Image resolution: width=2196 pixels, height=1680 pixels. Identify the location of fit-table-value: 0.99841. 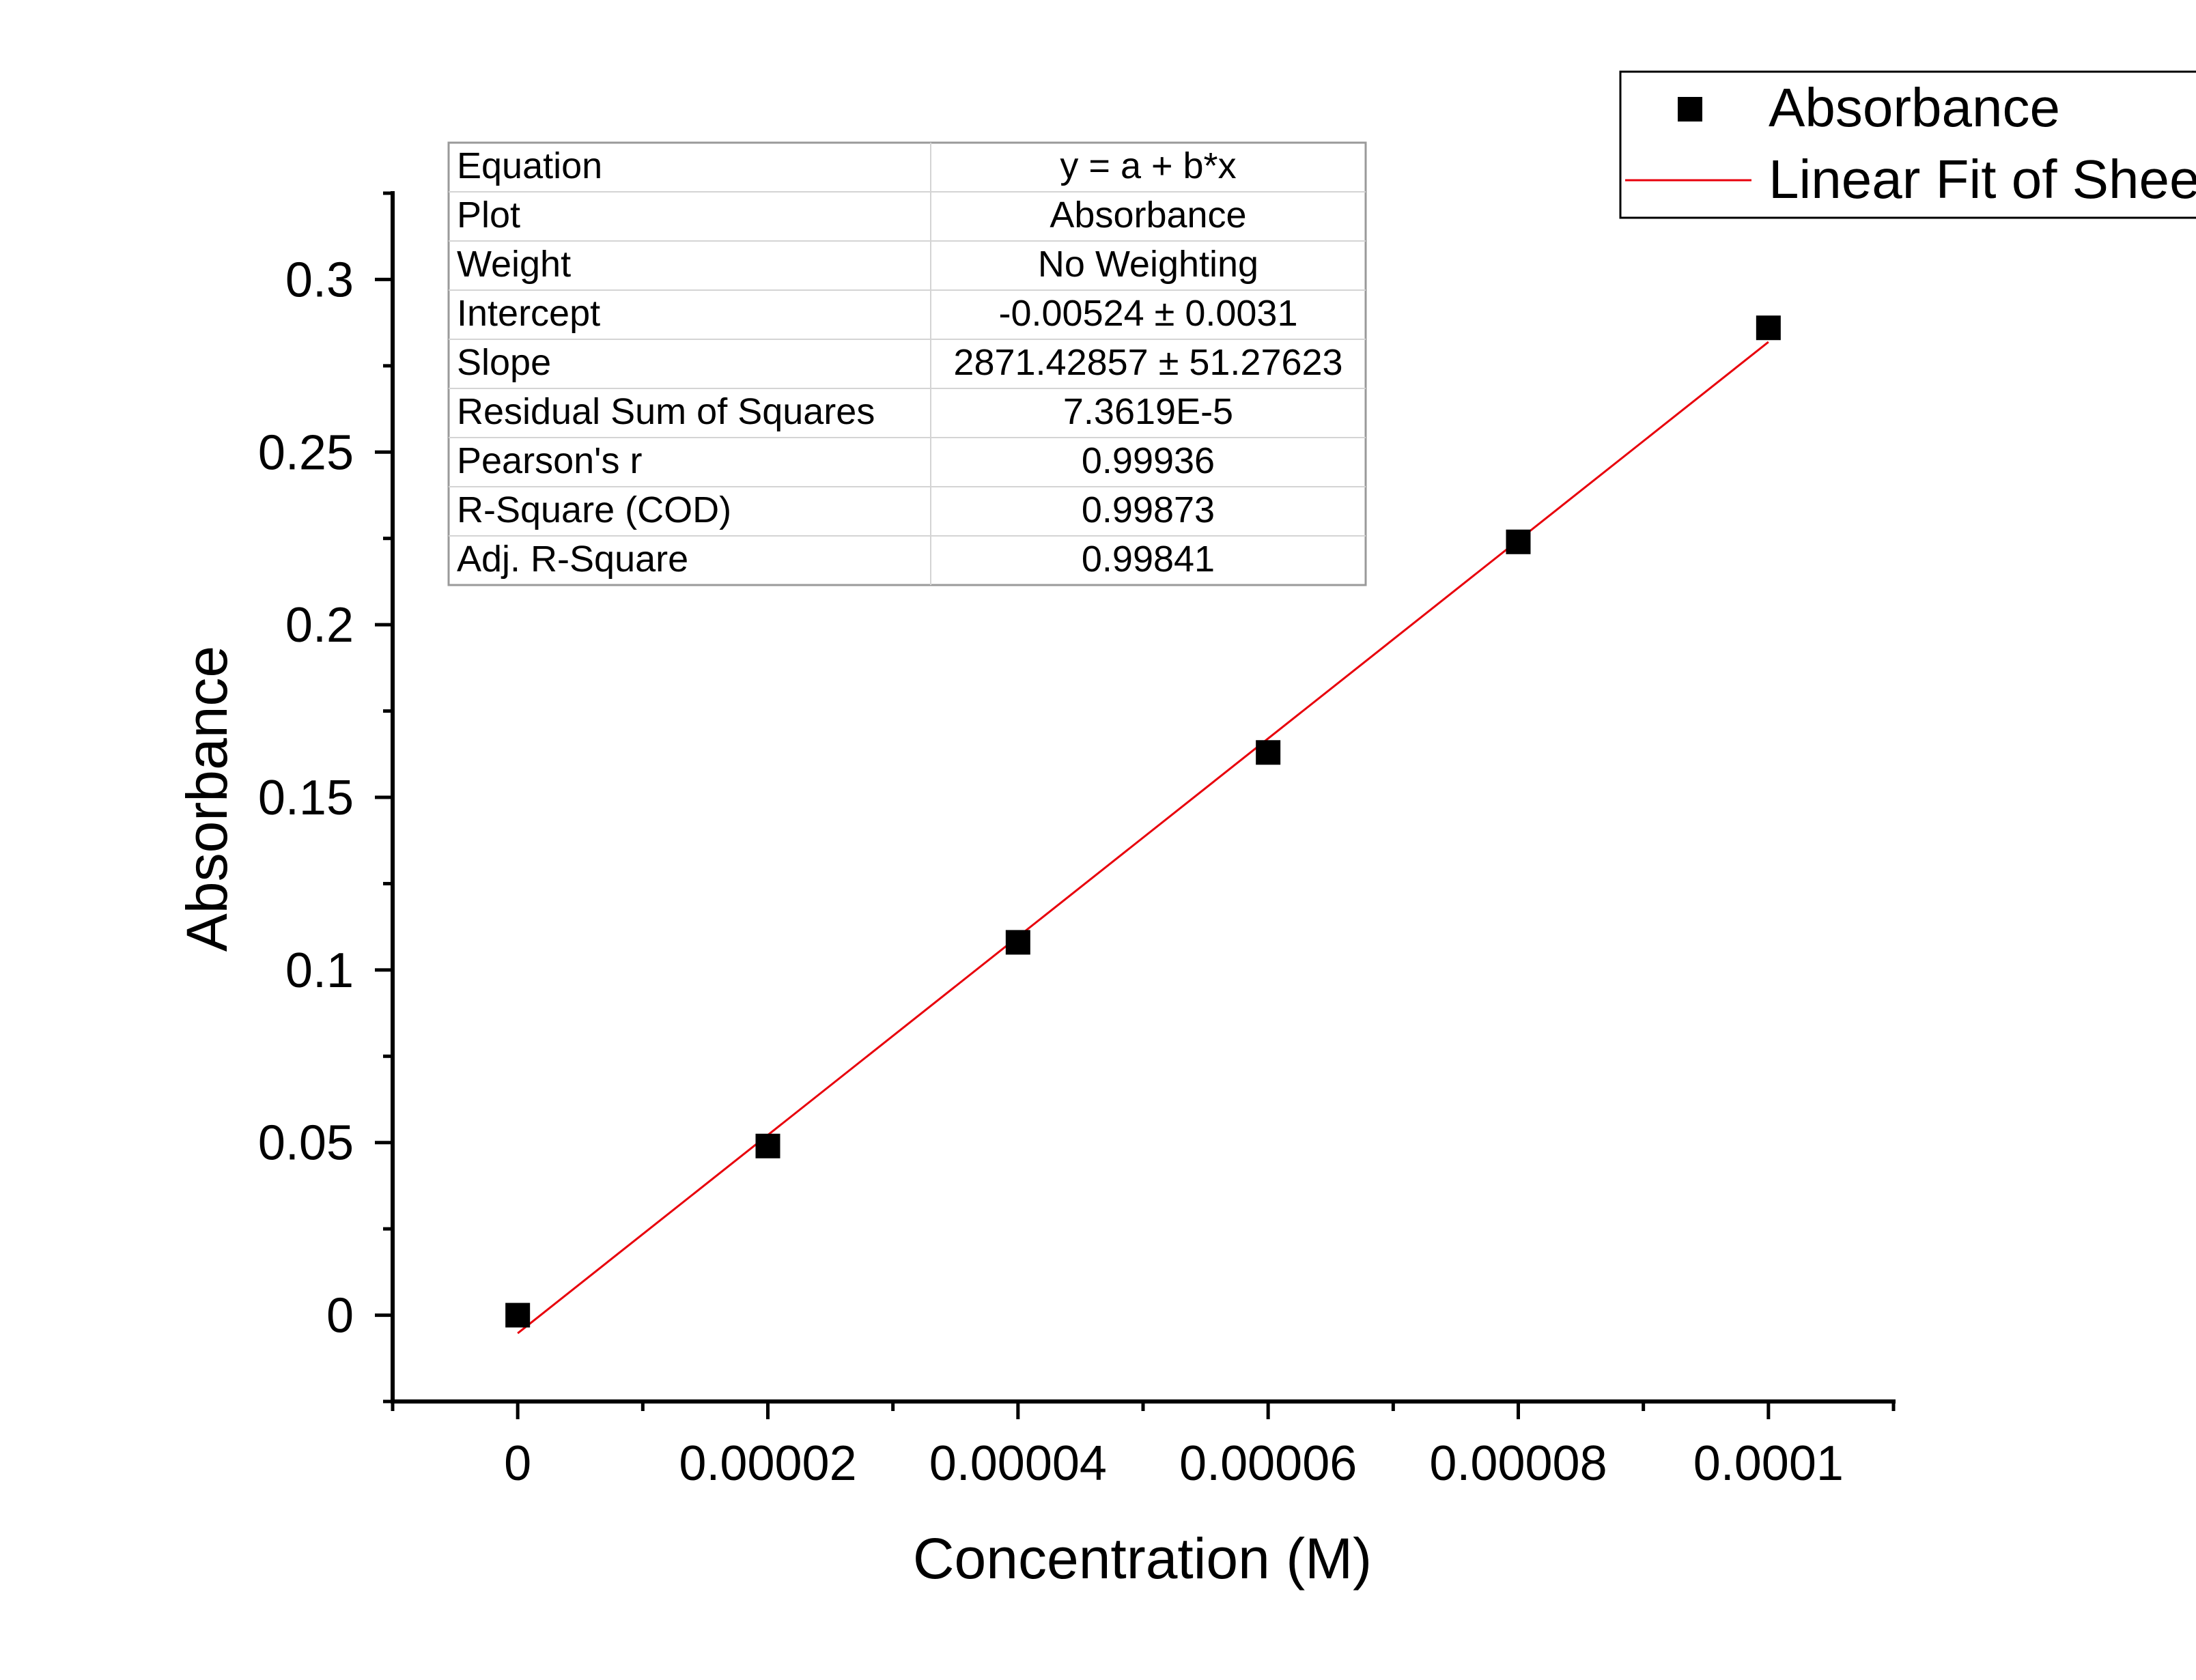
(1148, 559).